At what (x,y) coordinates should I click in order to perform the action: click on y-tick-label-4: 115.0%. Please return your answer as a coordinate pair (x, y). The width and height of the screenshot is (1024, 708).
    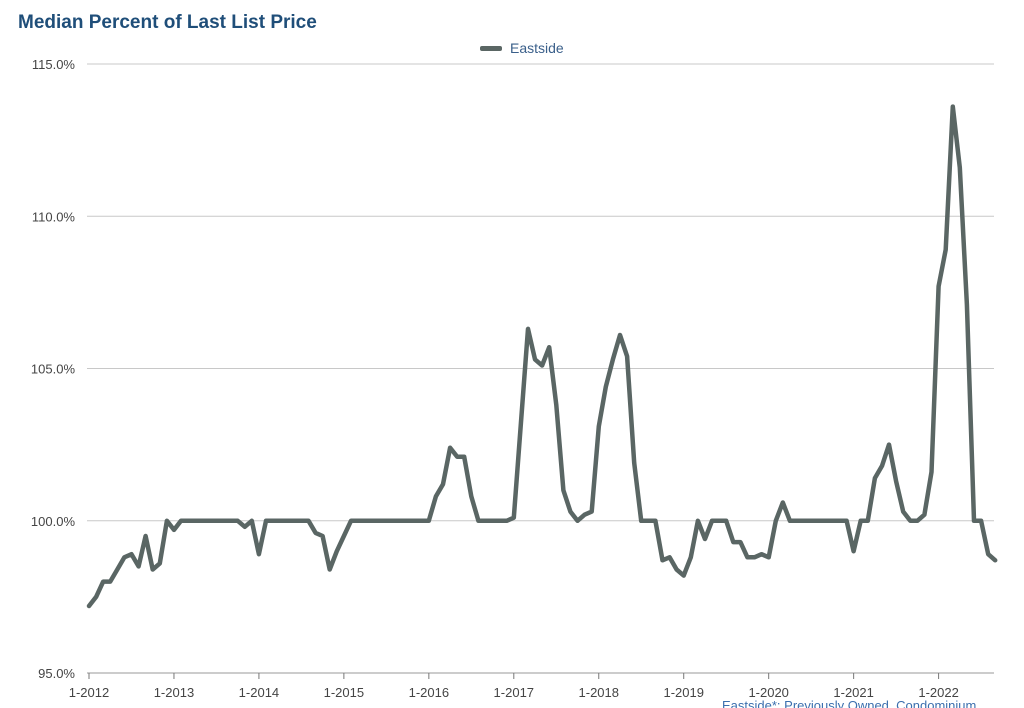
    Looking at the image, I should click on (54, 64).